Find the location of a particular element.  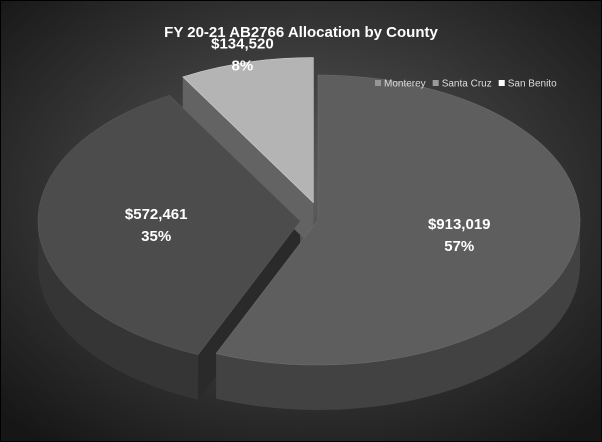

percent-label: 57% is located at coordinates (459, 246).